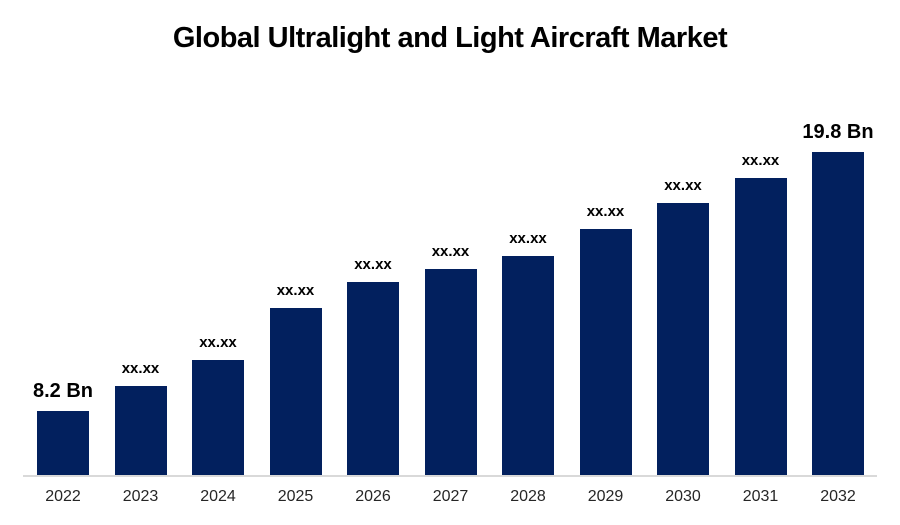  What do you see at coordinates (683, 185) in the screenshot?
I see `bar-value-label-2030: xx.xx` at bounding box center [683, 185].